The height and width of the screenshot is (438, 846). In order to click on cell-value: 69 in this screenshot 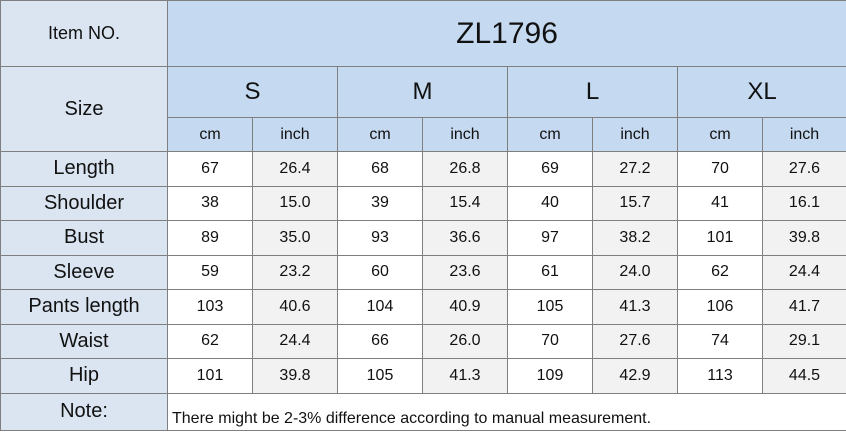, I will do `click(550, 169)`.